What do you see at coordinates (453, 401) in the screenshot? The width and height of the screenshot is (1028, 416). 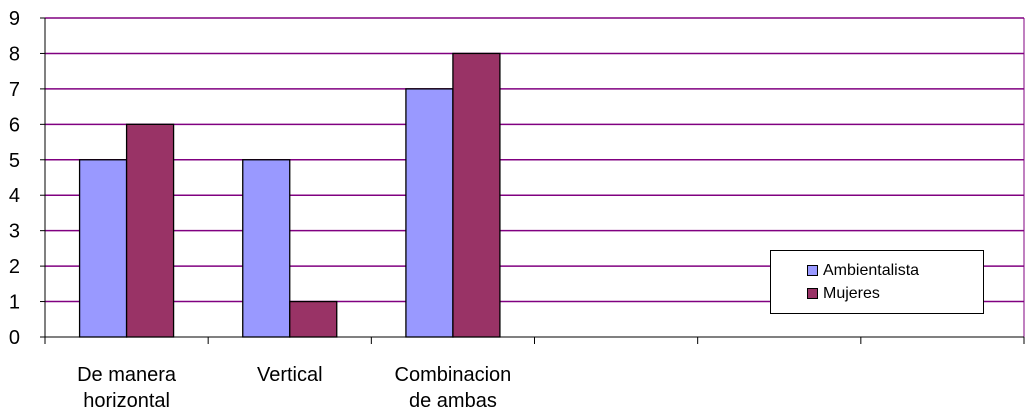 I see `x-tick-label-line-2-1: de ambas` at bounding box center [453, 401].